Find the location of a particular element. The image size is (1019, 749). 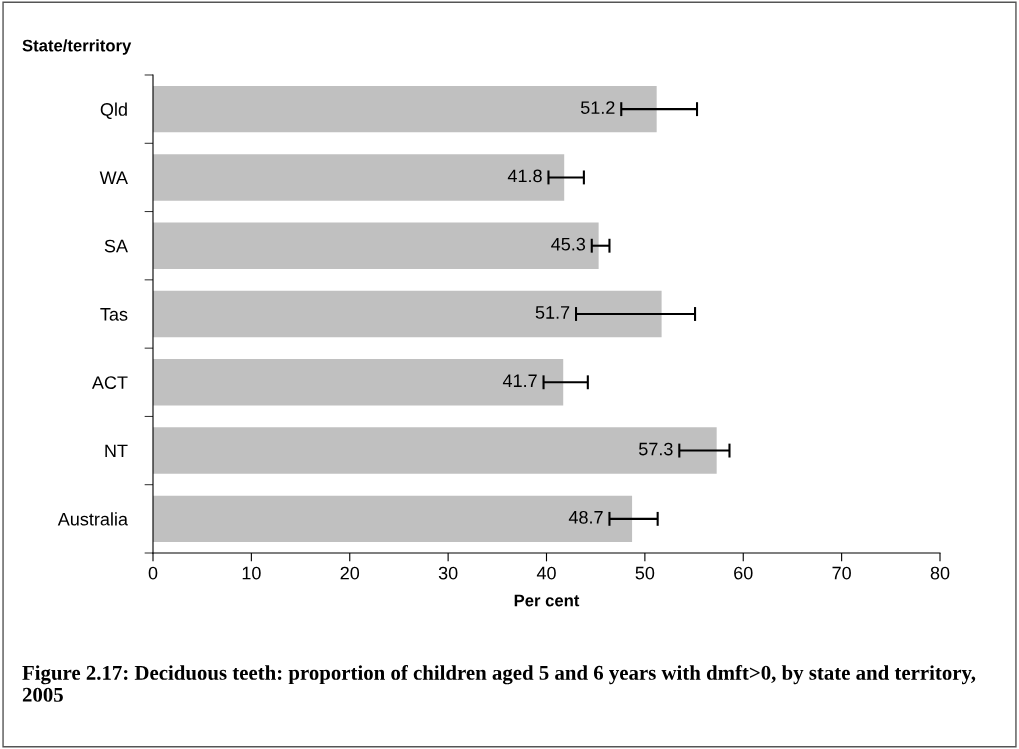

x-tick-label: 0 is located at coordinates (153, 573).